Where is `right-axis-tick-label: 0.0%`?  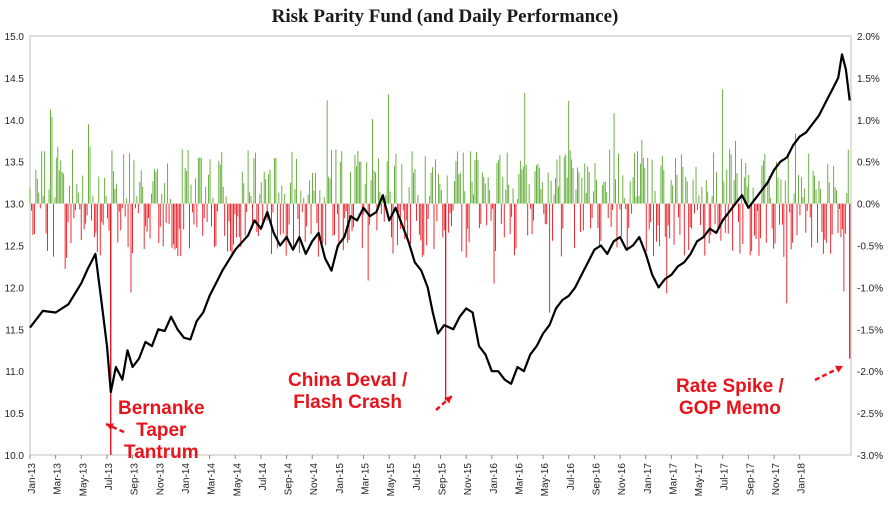
right-axis-tick-label: 0.0% is located at coordinates (868, 205).